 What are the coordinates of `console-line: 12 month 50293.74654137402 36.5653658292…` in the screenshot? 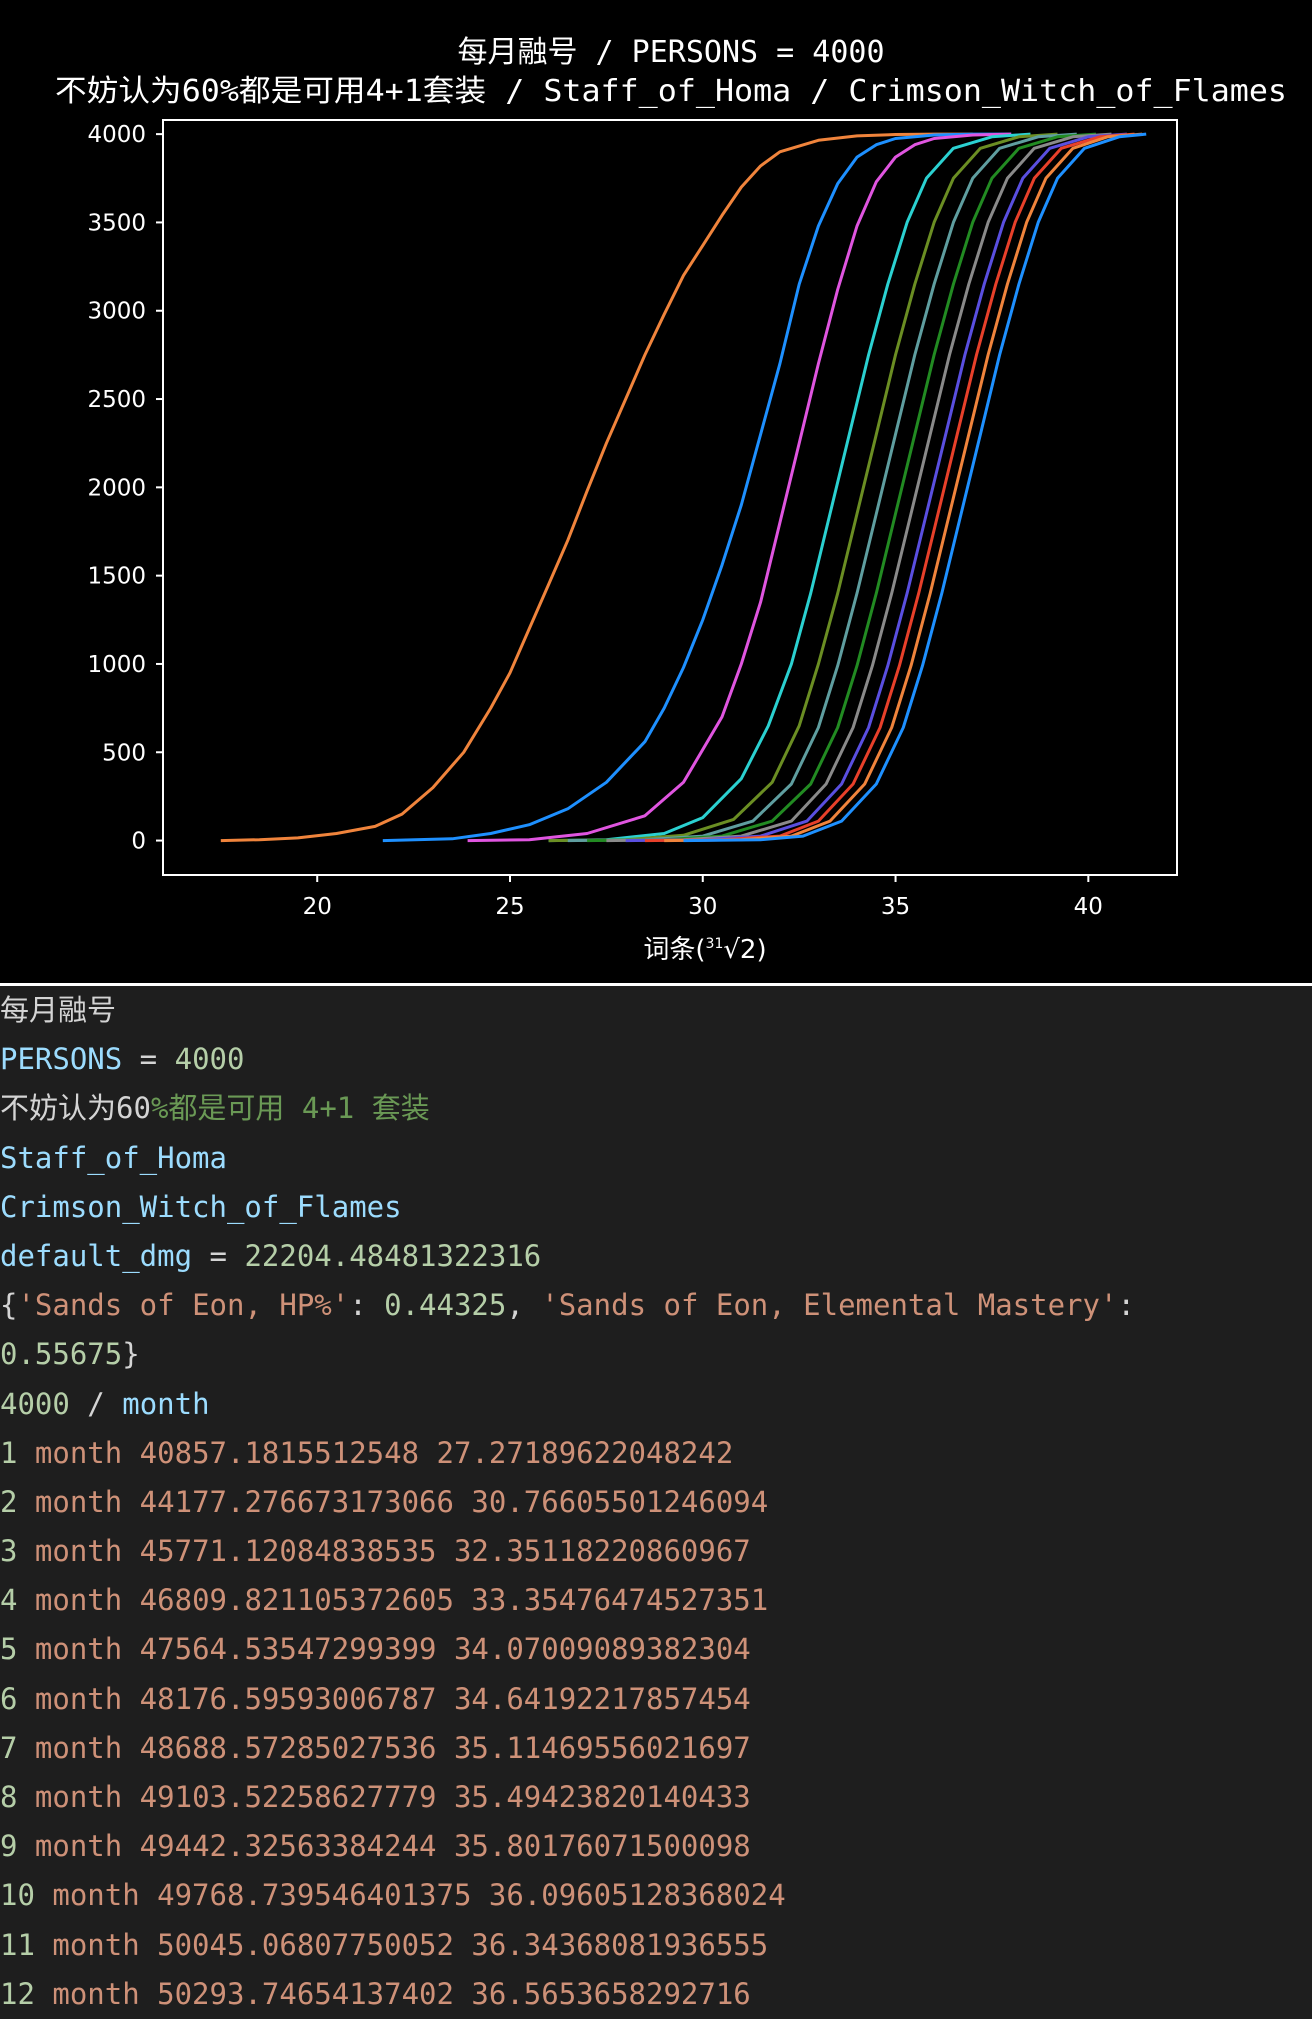 It's located at (656, 1994).